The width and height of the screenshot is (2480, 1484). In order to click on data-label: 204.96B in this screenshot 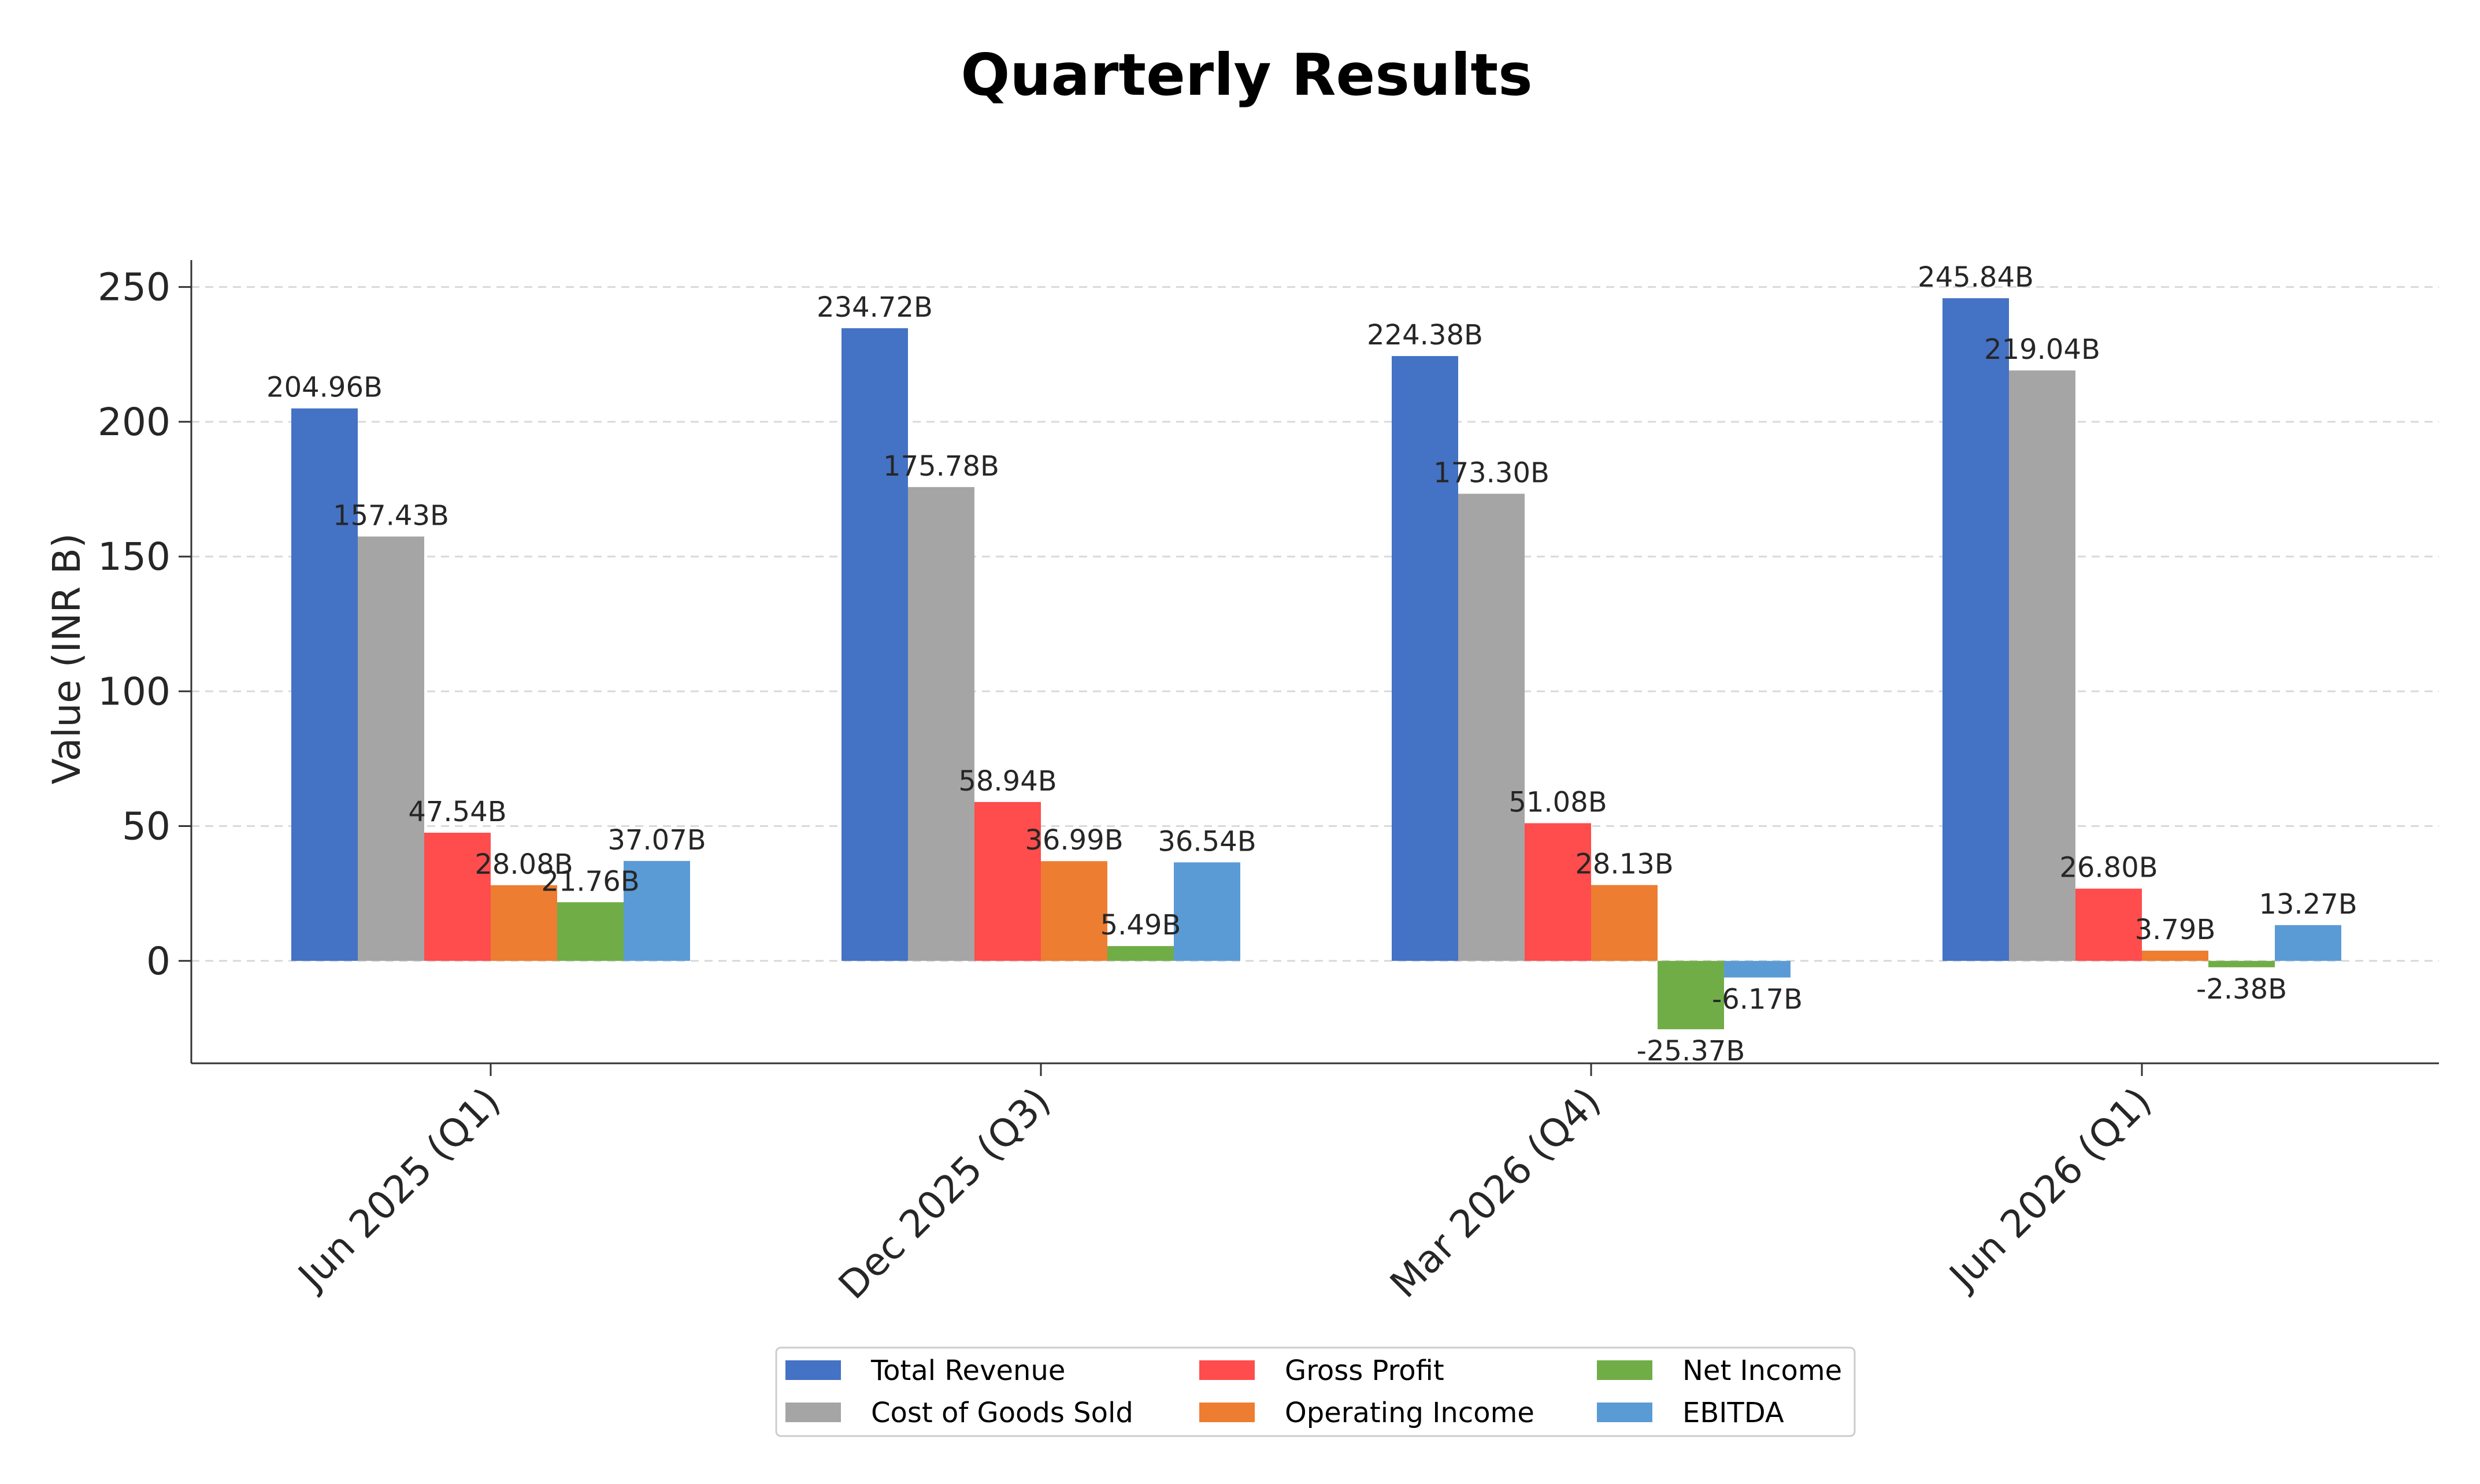, I will do `click(324, 388)`.